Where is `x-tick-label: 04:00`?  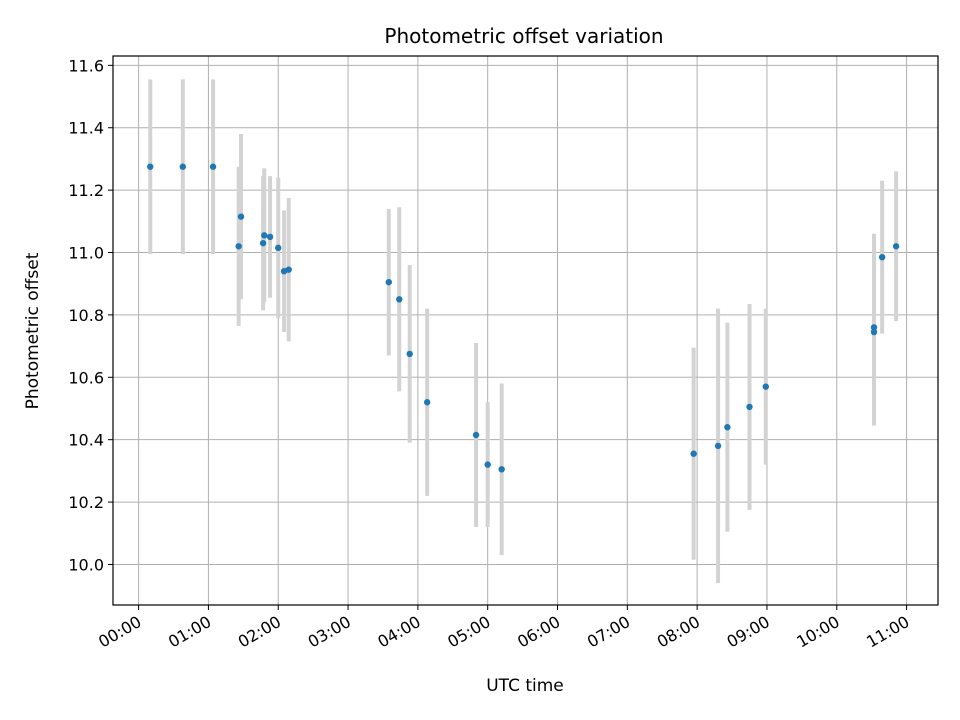 x-tick-label: 04:00 is located at coordinates (398, 632).